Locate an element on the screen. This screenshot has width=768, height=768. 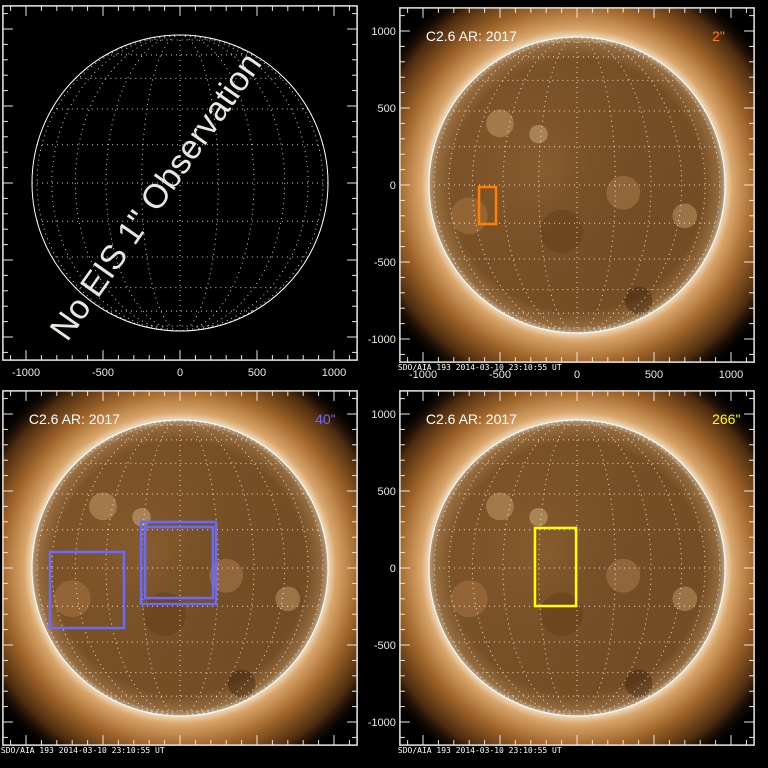
resolution-label: 266" is located at coordinates (726, 419).